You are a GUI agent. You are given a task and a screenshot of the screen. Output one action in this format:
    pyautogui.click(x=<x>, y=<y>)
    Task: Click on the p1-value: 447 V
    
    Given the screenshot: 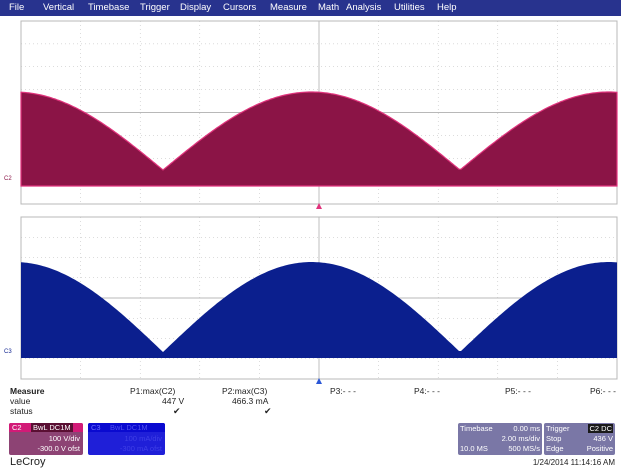 What is the action you would take?
    pyautogui.click(x=173, y=401)
    